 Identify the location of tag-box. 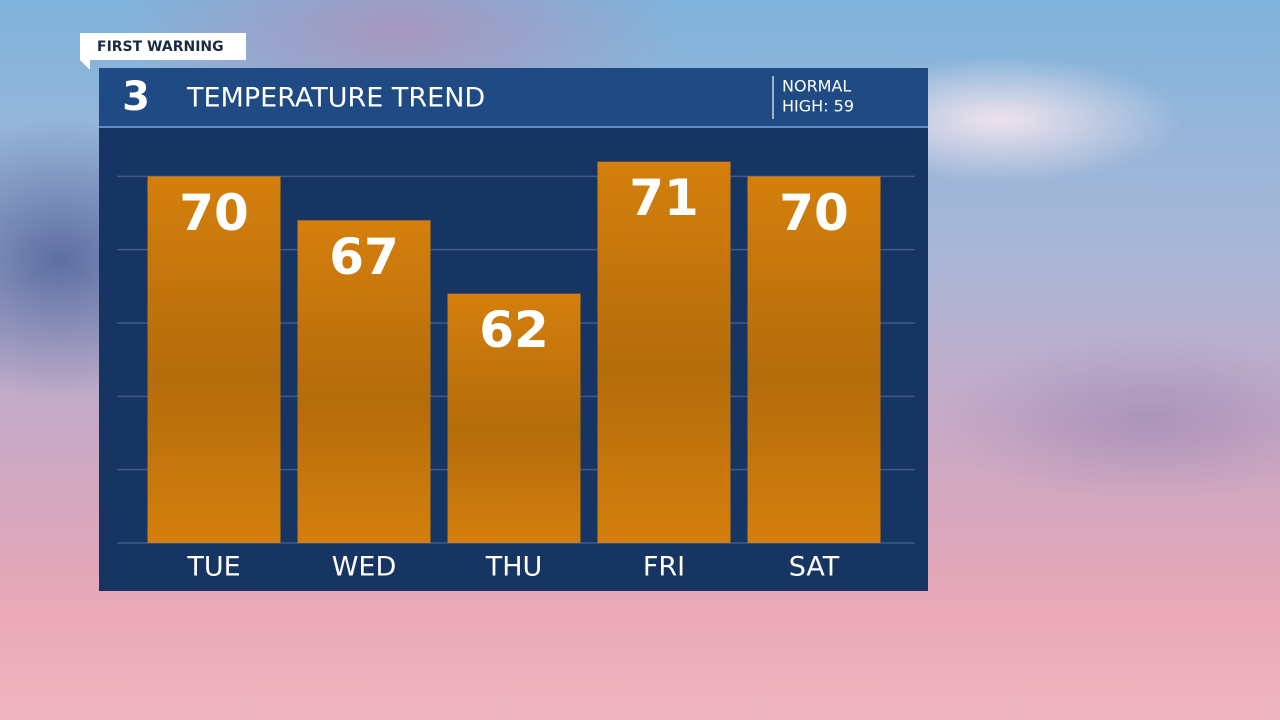
(163, 51).